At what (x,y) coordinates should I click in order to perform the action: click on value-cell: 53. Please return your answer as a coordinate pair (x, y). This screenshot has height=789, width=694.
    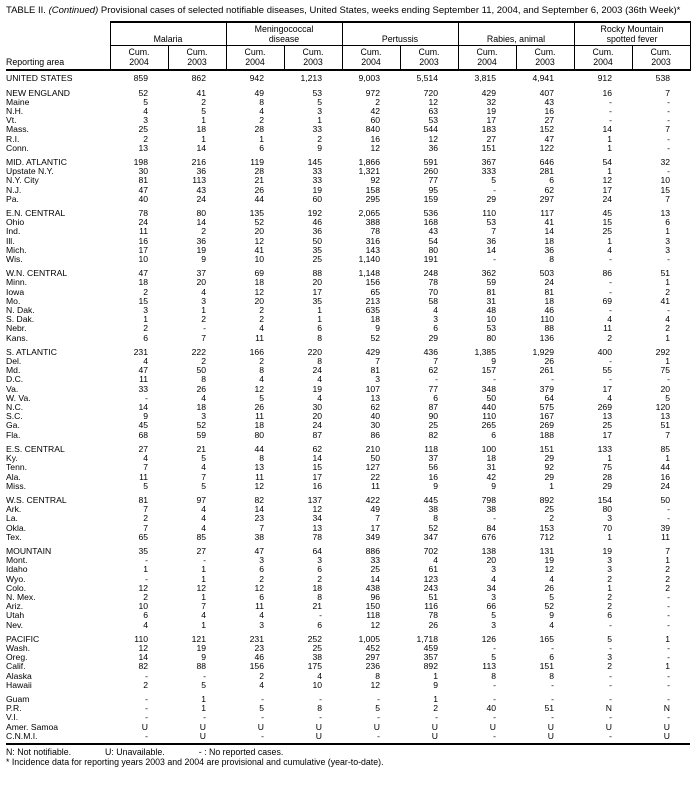
    Looking at the image, I should click on (317, 92).